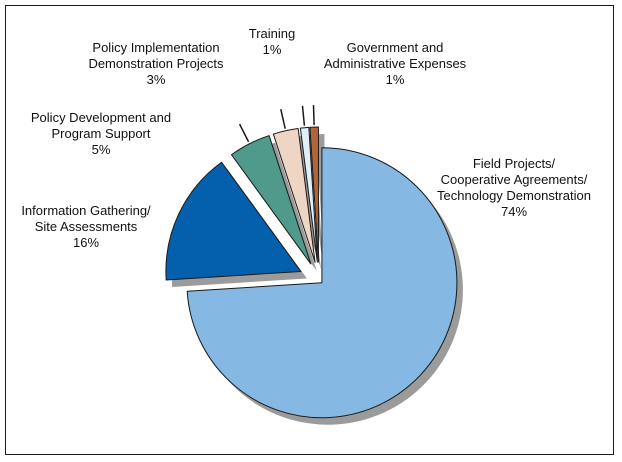  Describe the element at coordinates (86, 242) in the screenshot. I see `slice-percent: 16%` at that location.